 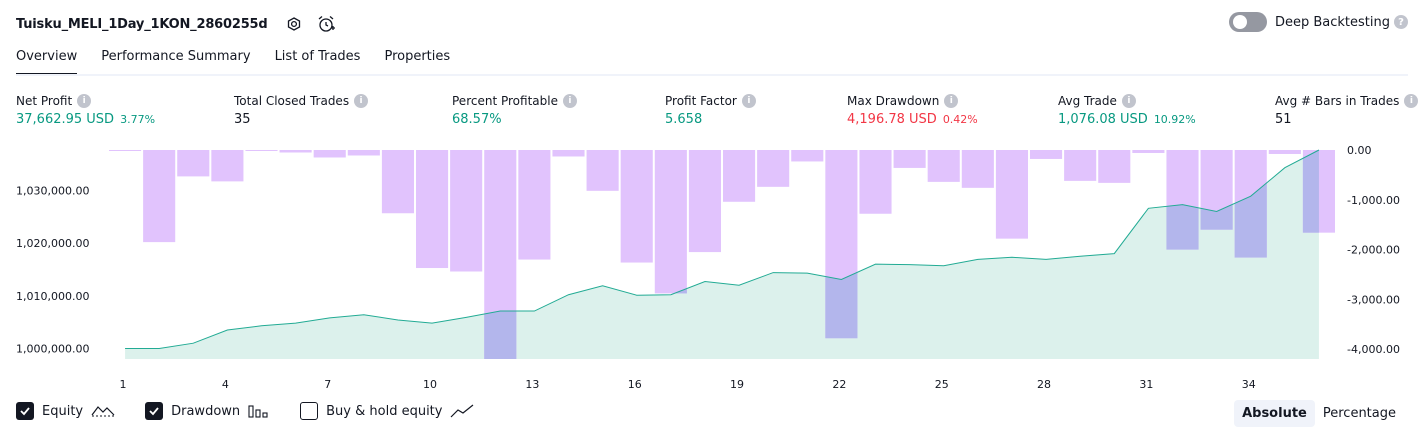 What do you see at coordinates (1283, 119) in the screenshot?
I see `metric-value: 51` at bounding box center [1283, 119].